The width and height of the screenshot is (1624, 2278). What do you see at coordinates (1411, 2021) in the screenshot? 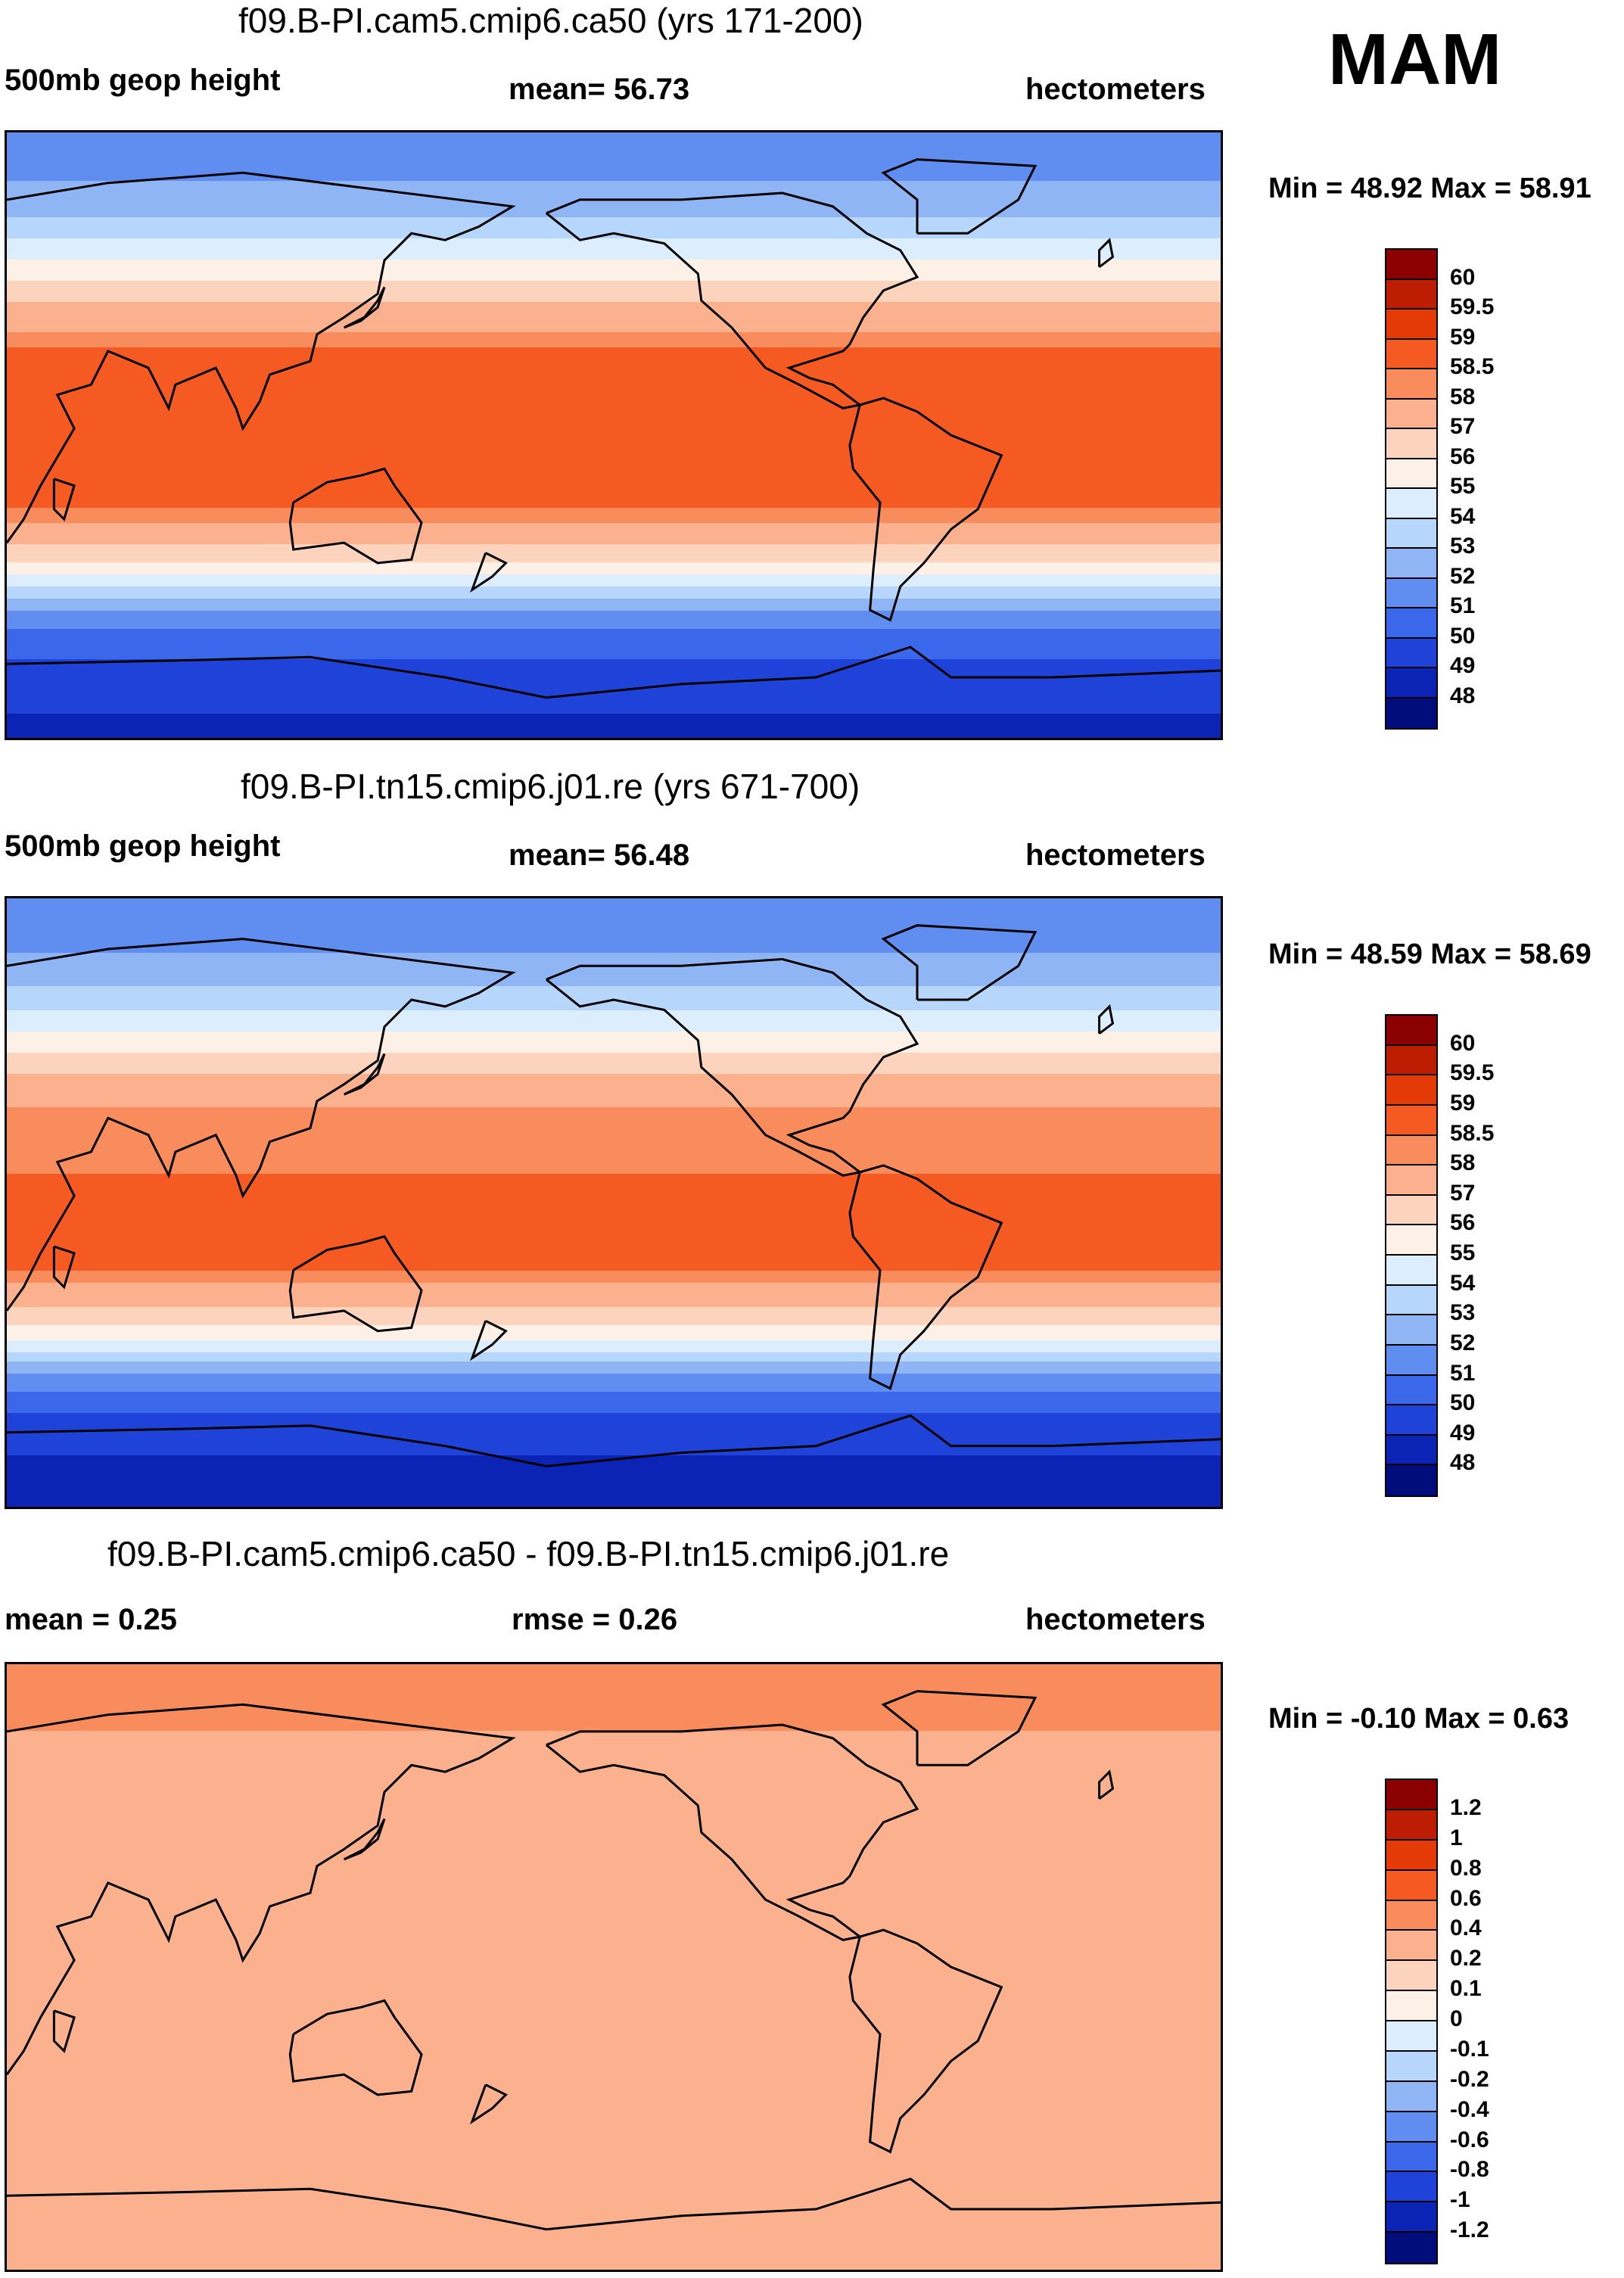
I see `panel-3-colorbar` at bounding box center [1411, 2021].